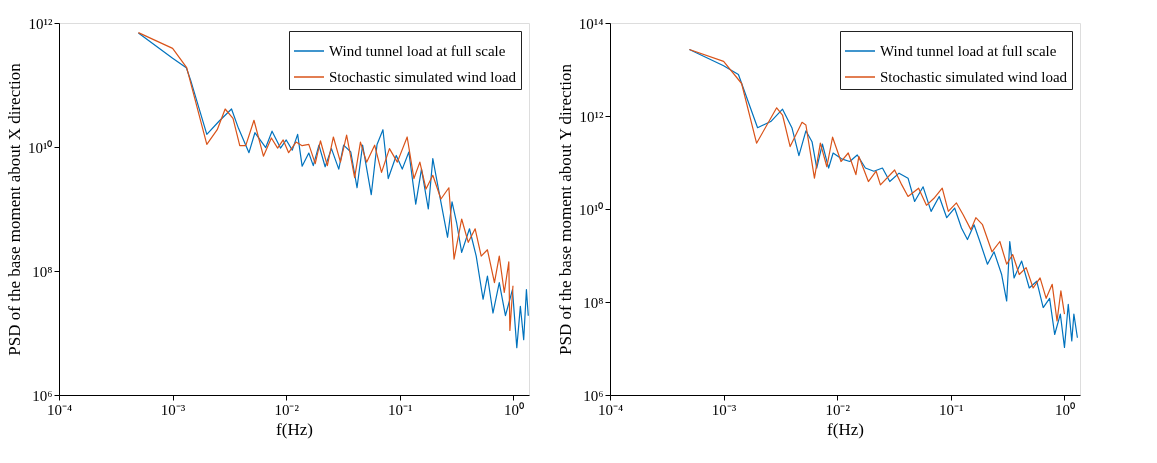  Describe the element at coordinates (591, 23) in the screenshot. I see `y-tick-label: 10¹⁴` at that location.